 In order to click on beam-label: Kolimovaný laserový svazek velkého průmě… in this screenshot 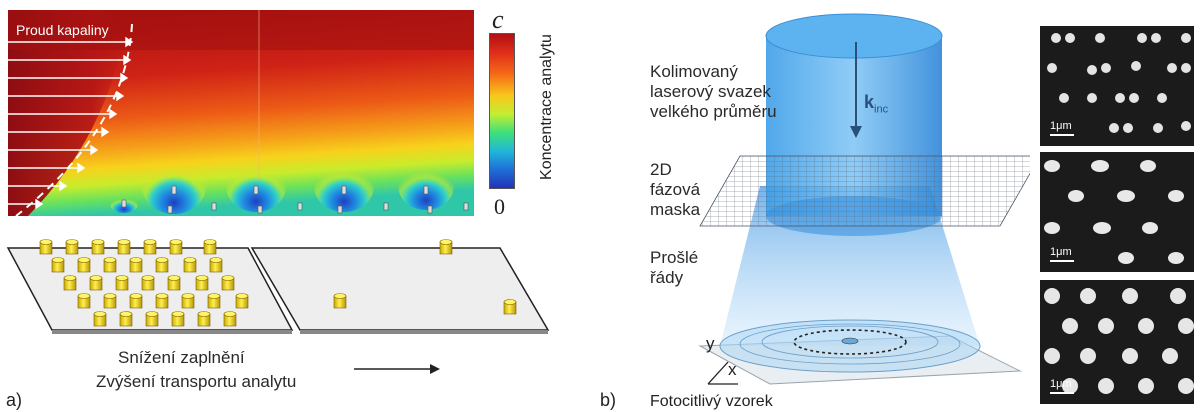, I will do `click(713, 92)`.